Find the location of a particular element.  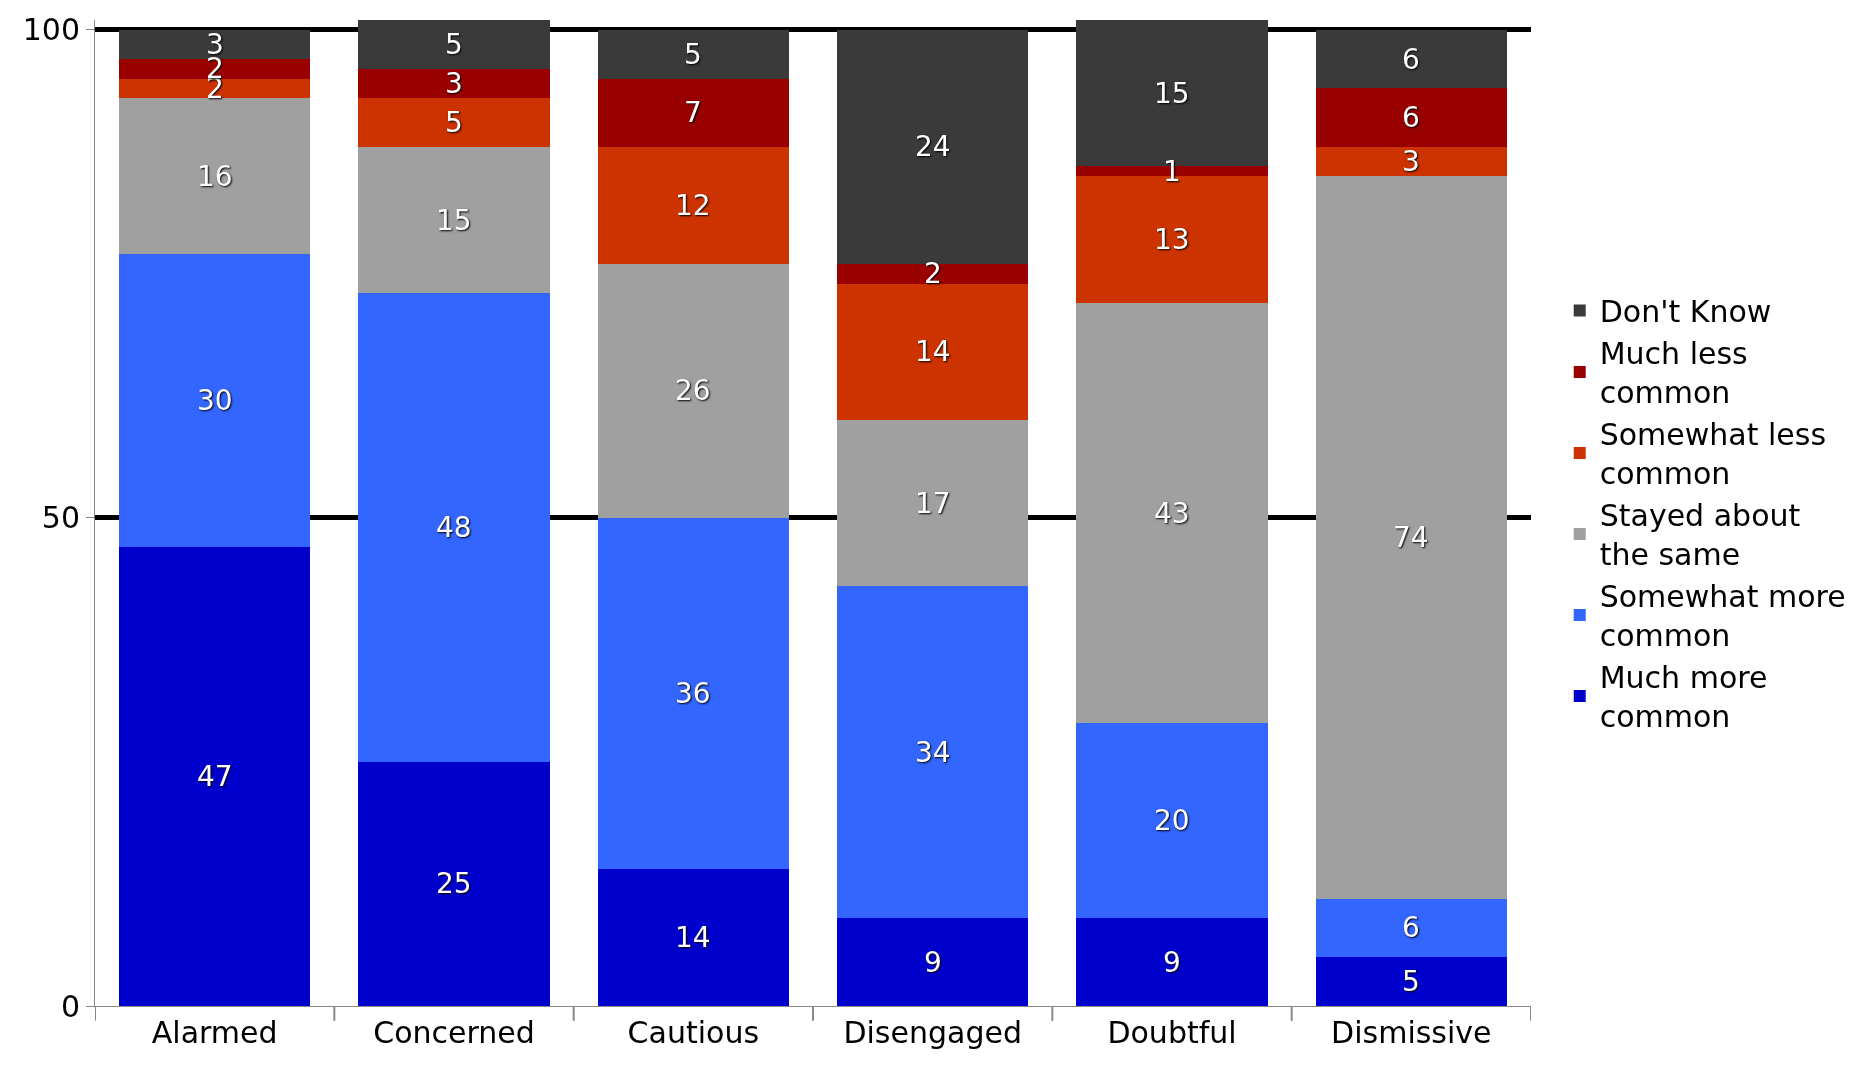

x-tick-label: Dismissive is located at coordinates (1411, 1032).